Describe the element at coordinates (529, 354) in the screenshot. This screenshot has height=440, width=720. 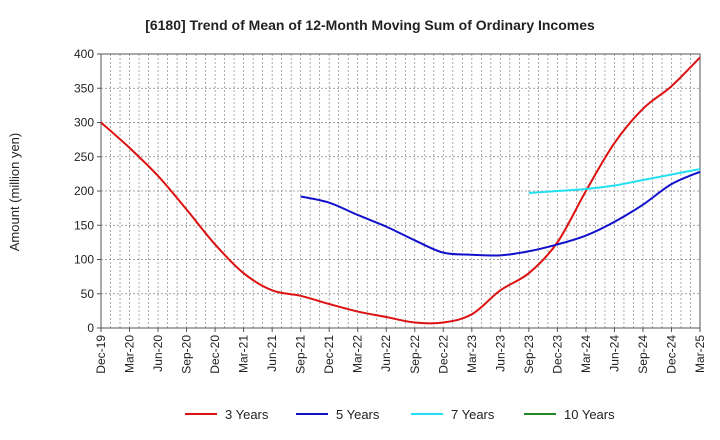
I see `x-tick-label: Sep-23` at that location.